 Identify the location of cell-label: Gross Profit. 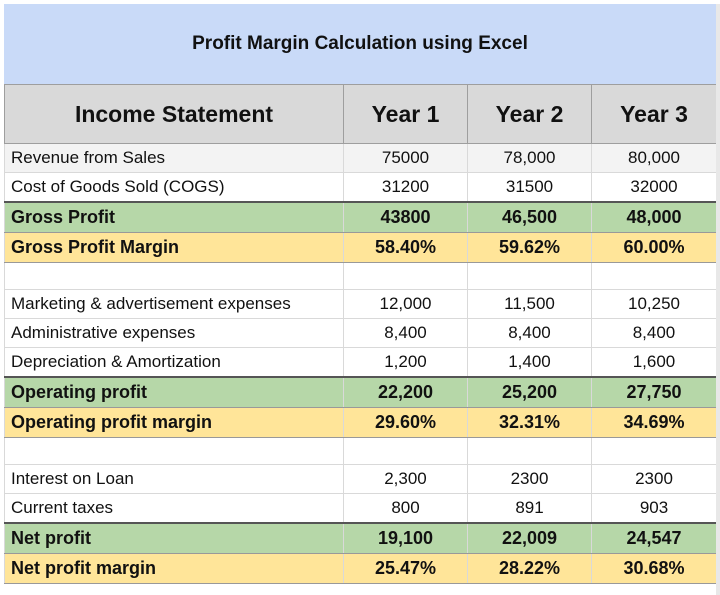
(174, 217).